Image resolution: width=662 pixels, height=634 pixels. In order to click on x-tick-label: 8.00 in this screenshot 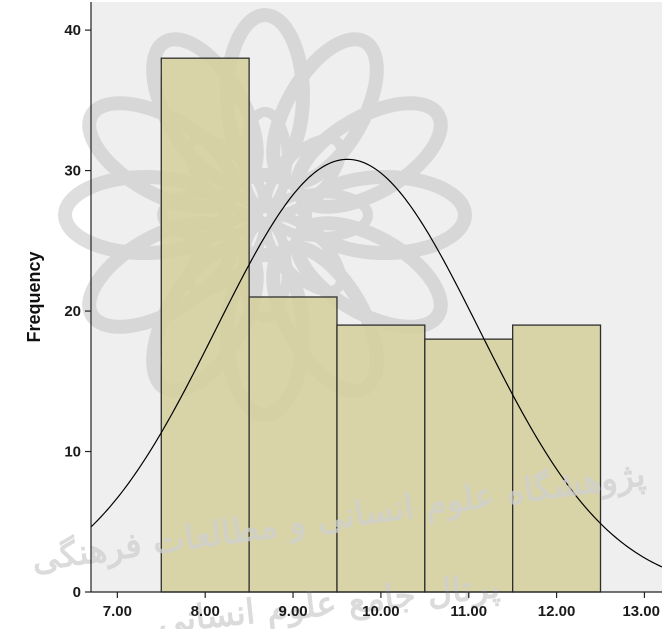, I will do `click(205, 611)`.